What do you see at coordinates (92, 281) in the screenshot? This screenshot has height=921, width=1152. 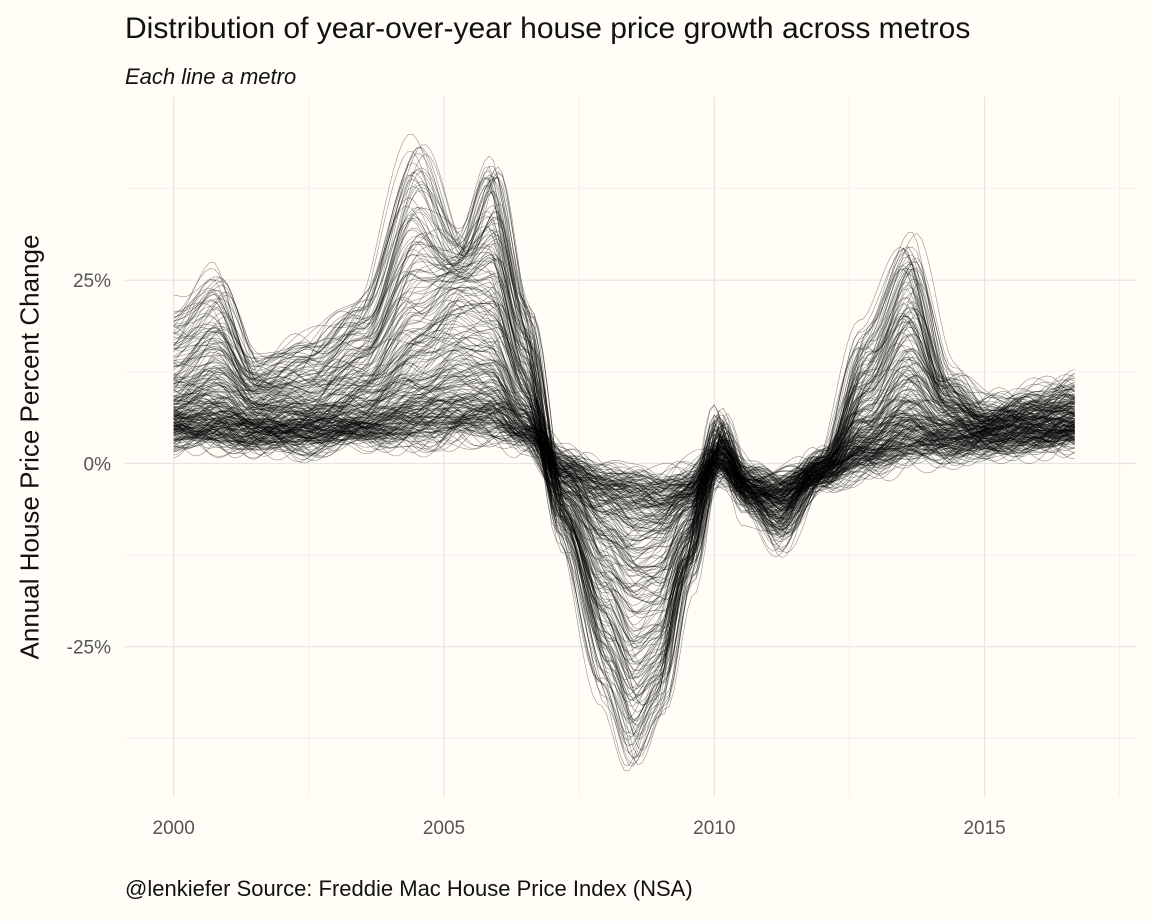 I see `y-tick-label: 25%` at bounding box center [92, 281].